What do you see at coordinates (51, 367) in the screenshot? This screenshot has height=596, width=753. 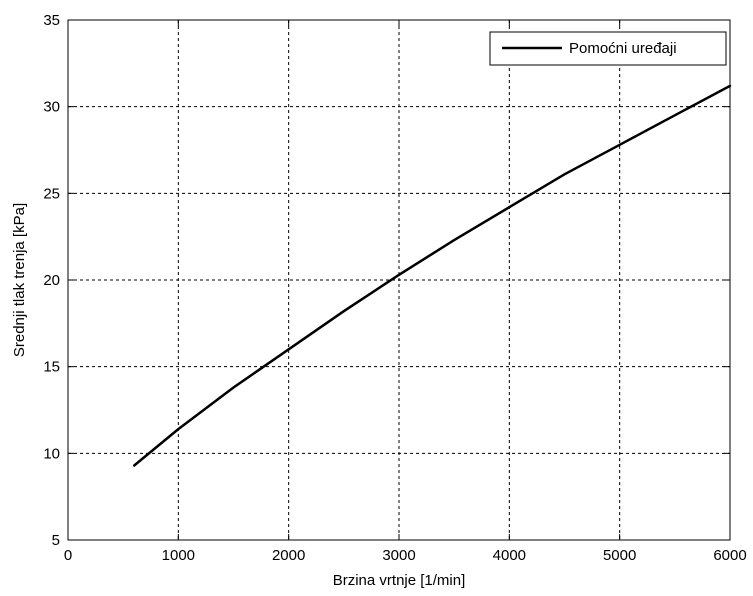 I see `y-tick-label: 15` at bounding box center [51, 367].